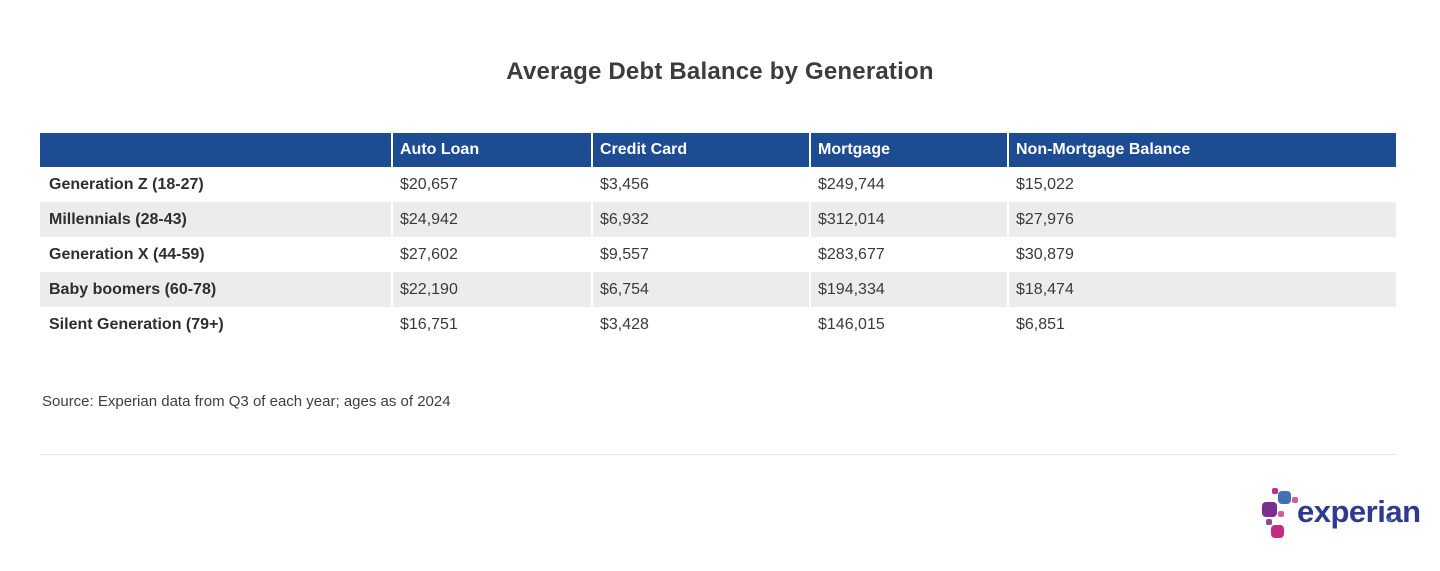  Describe the element at coordinates (718, 454) in the screenshot. I see `footer-divider` at that location.